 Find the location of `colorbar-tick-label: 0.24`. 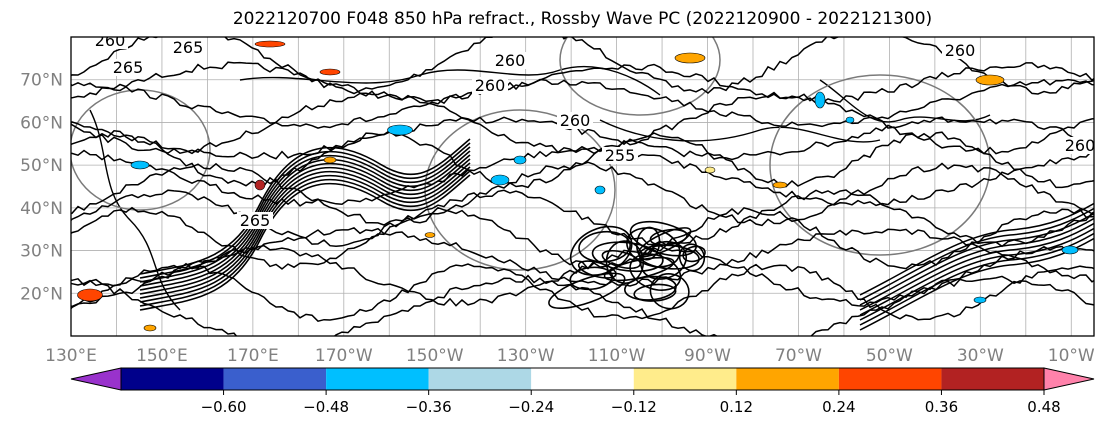

colorbar-tick-label: 0.24 is located at coordinates (838, 407).